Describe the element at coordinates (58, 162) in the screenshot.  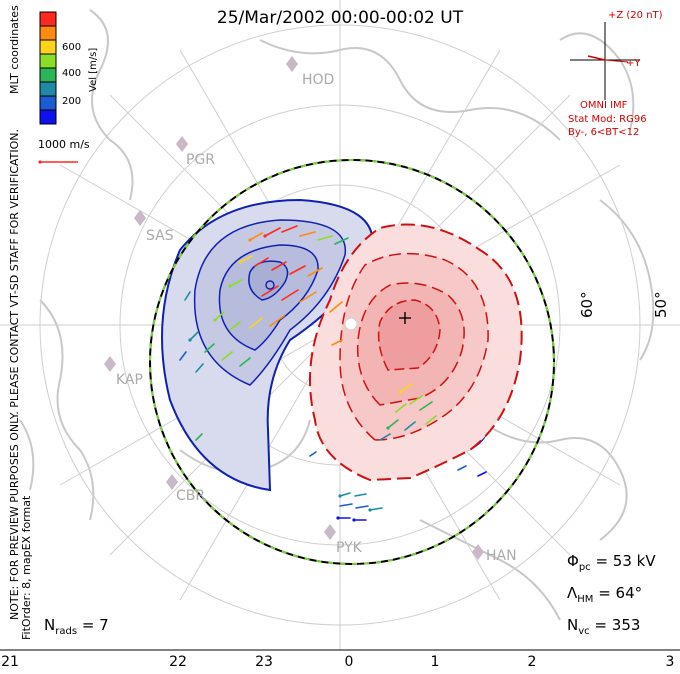
I see `velocity-scale-vector` at that location.